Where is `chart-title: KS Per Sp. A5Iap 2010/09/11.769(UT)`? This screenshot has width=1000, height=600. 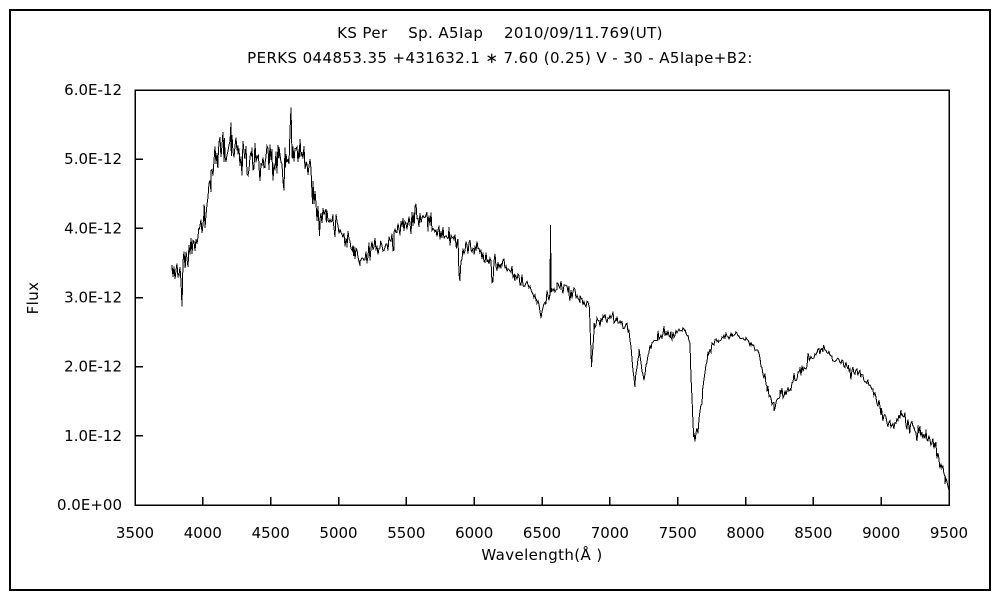
chart-title: KS Per Sp. A5Iap 2010/09/11.769(UT) is located at coordinates (500, 33).